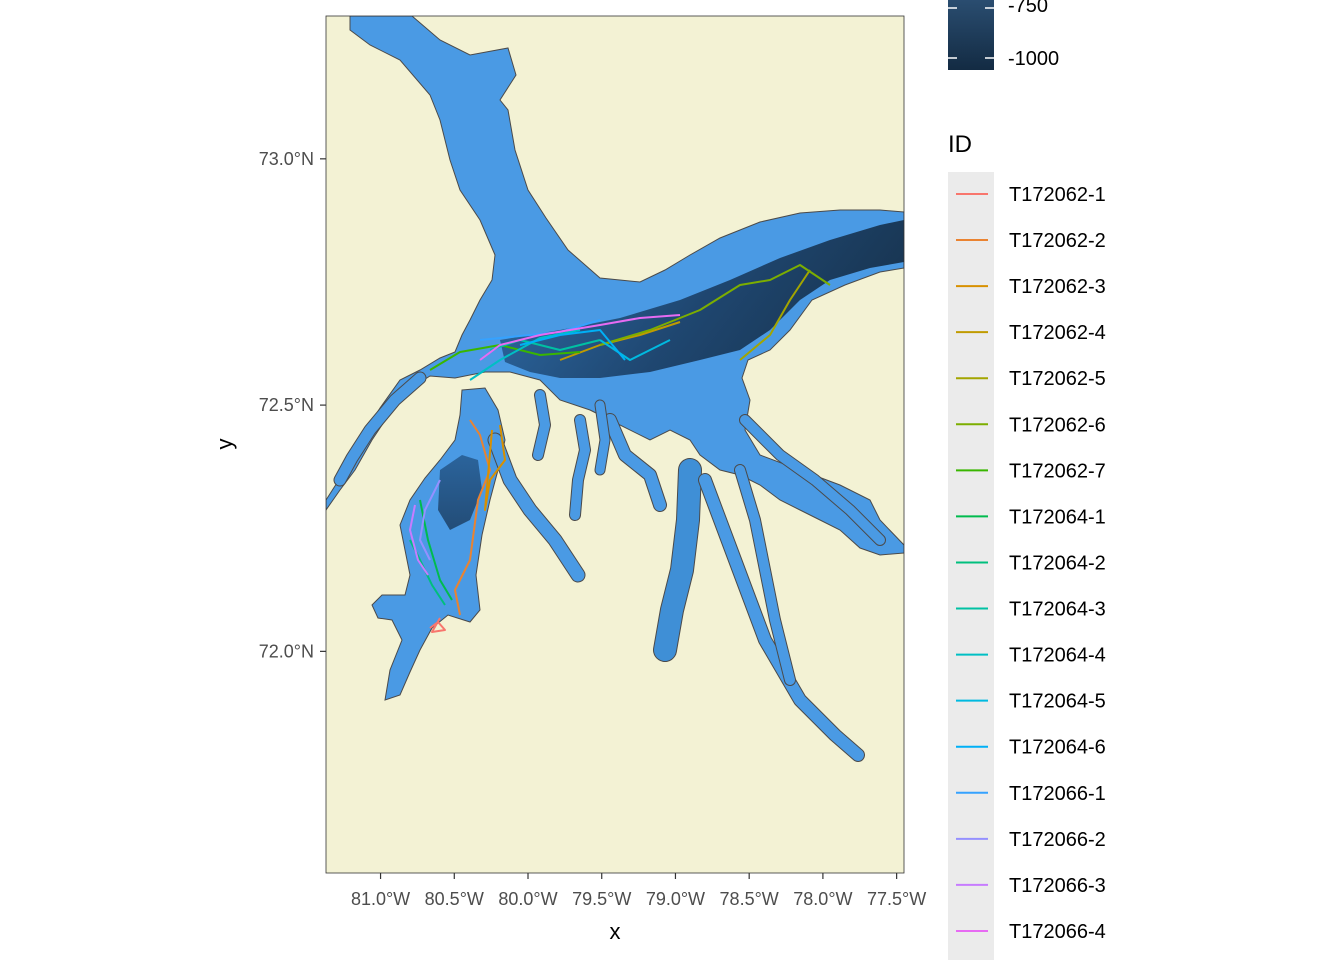  Describe the element at coordinates (380, 899) in the screenshot. I see `x-tick-label: 81.0°W` at that location.